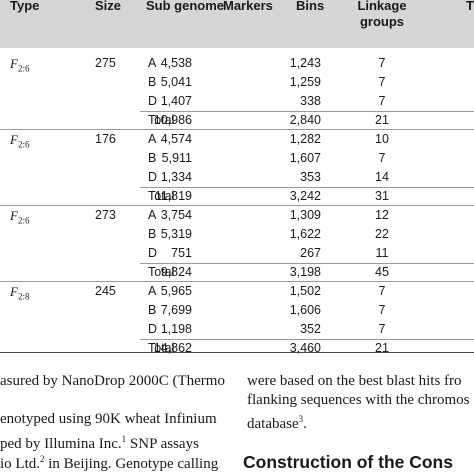 The height and width of the screenshot is (474, 474). I want to click on cell-markers: 5,319, so click(176, 234).